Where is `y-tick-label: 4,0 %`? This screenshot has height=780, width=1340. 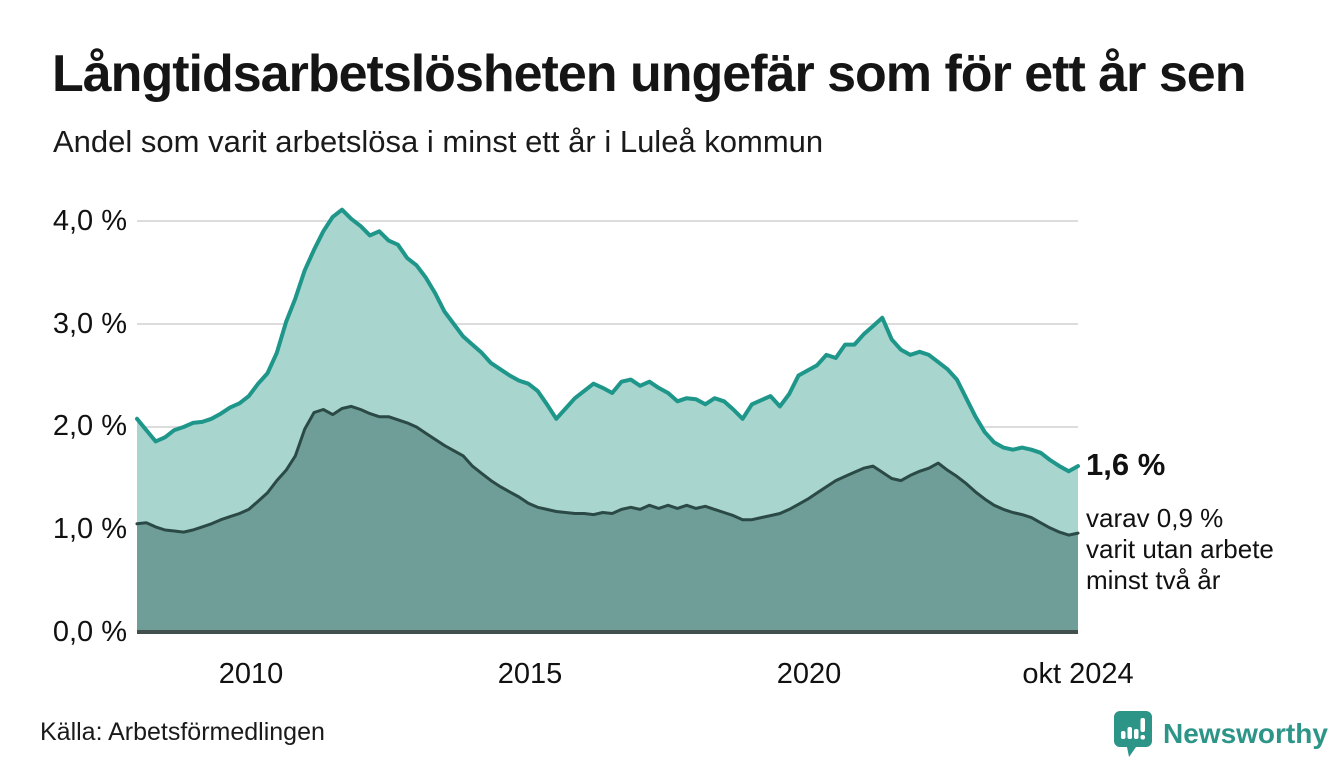
y-tick-label: 4,0 % is located at coordinates (89, 221).